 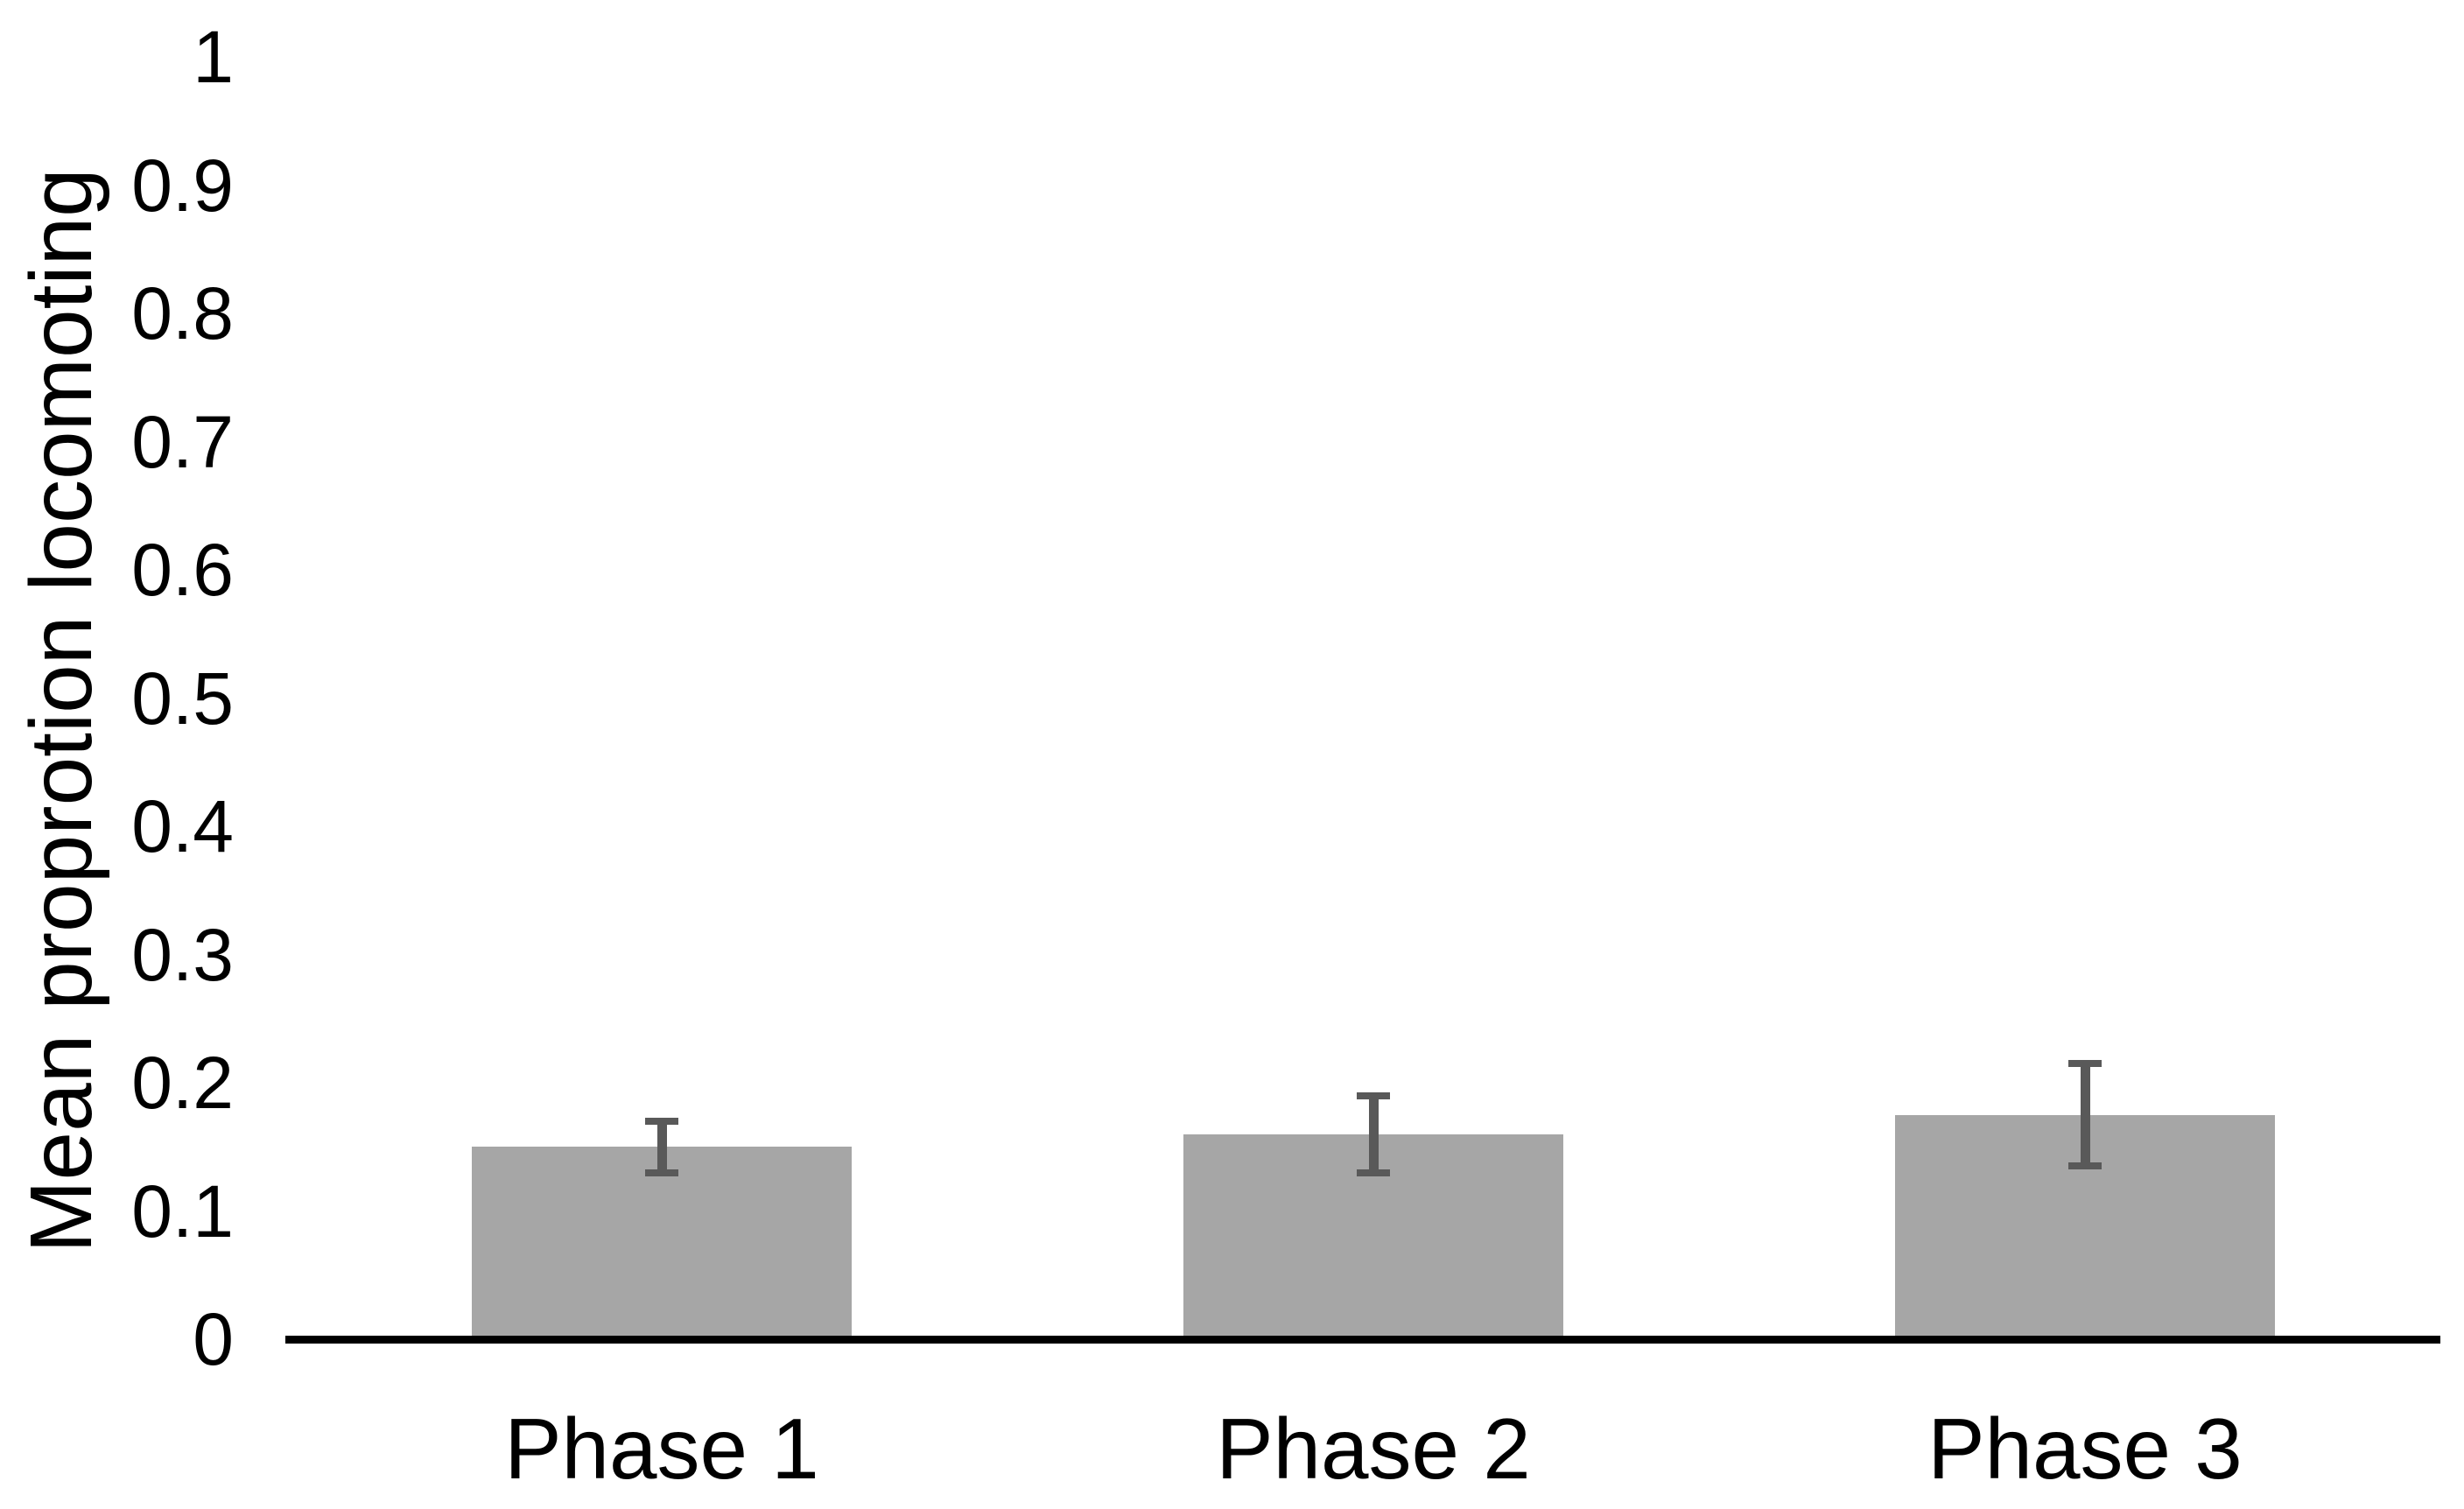 I want to click on y-axis-tick-label: 0, so click(x=213, y=1339).